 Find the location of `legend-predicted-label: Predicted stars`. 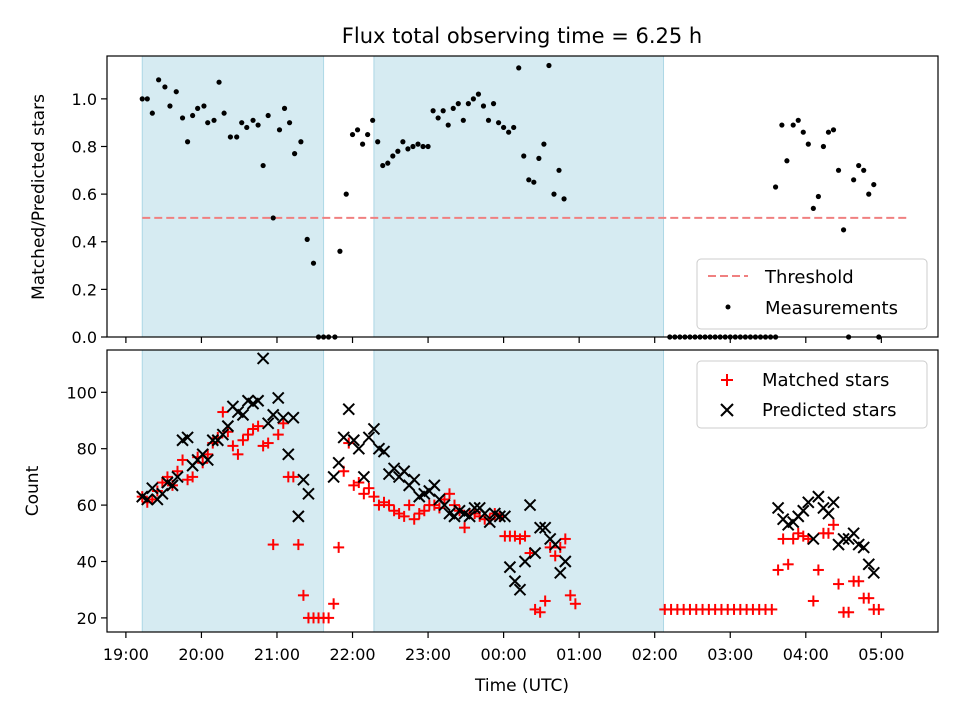

legend-predicted-label: Predicted stars is located at coordinates (829, 410).